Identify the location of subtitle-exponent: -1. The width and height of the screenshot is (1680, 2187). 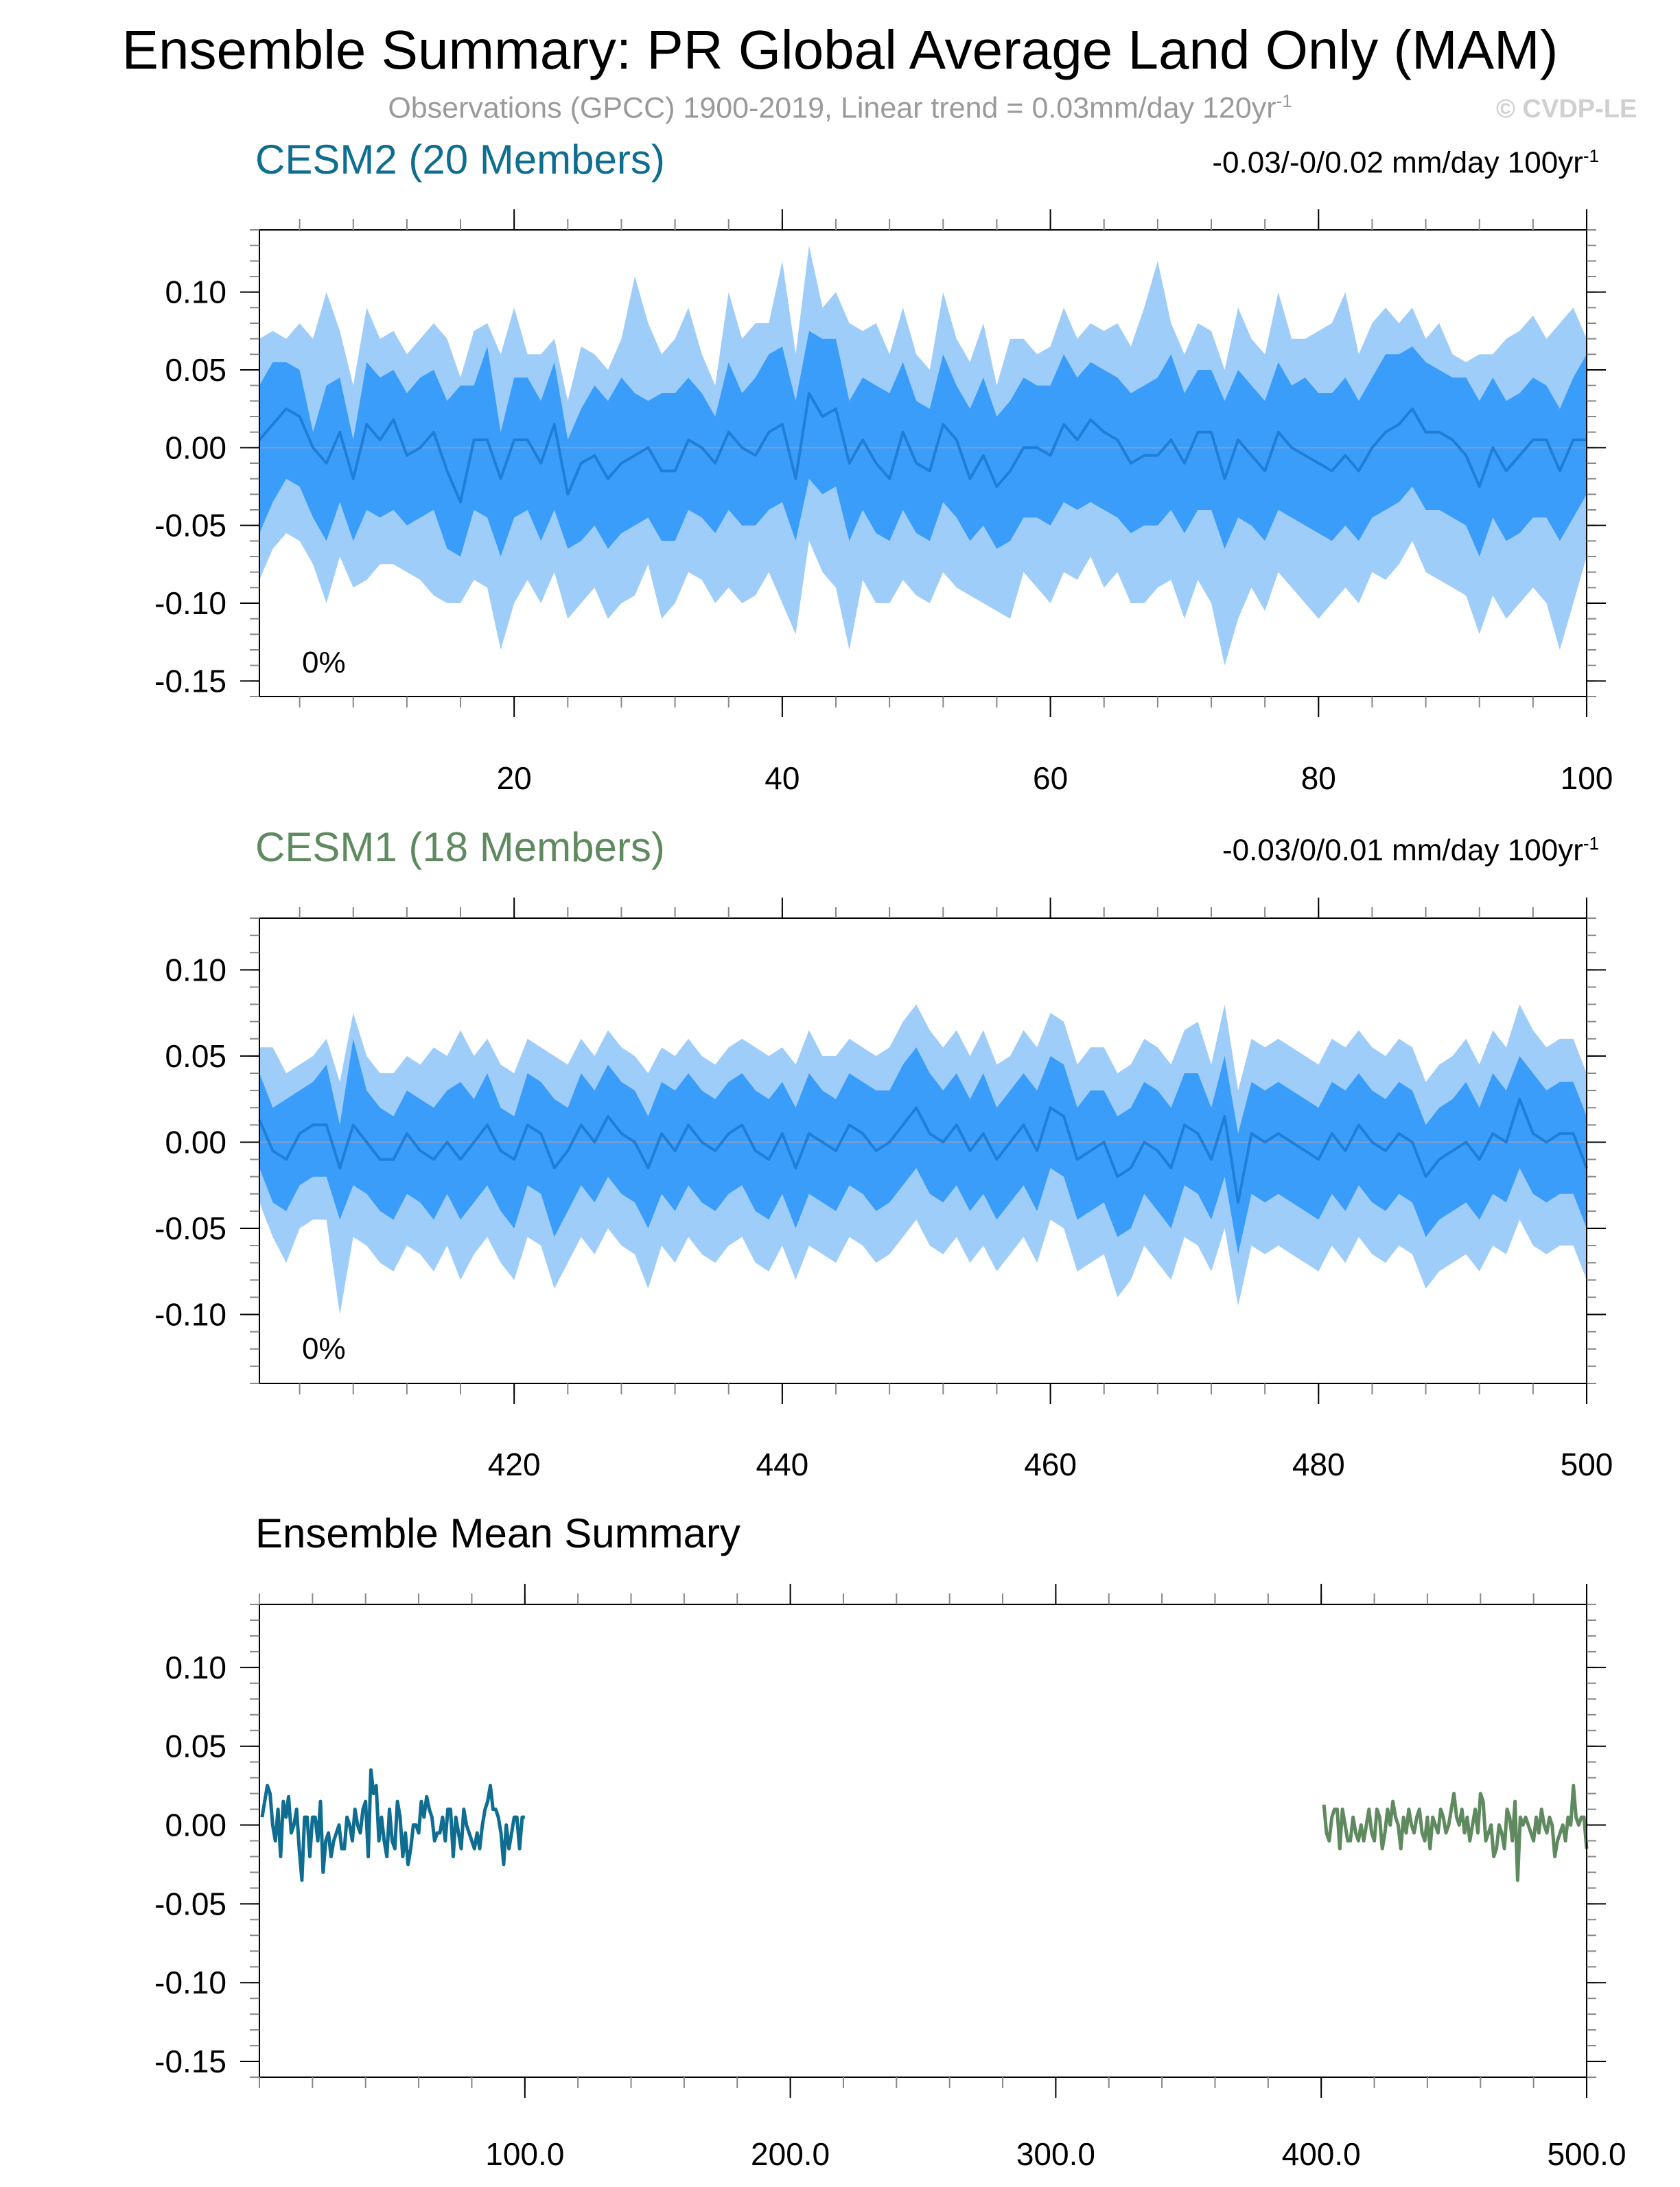
(1284, 101).